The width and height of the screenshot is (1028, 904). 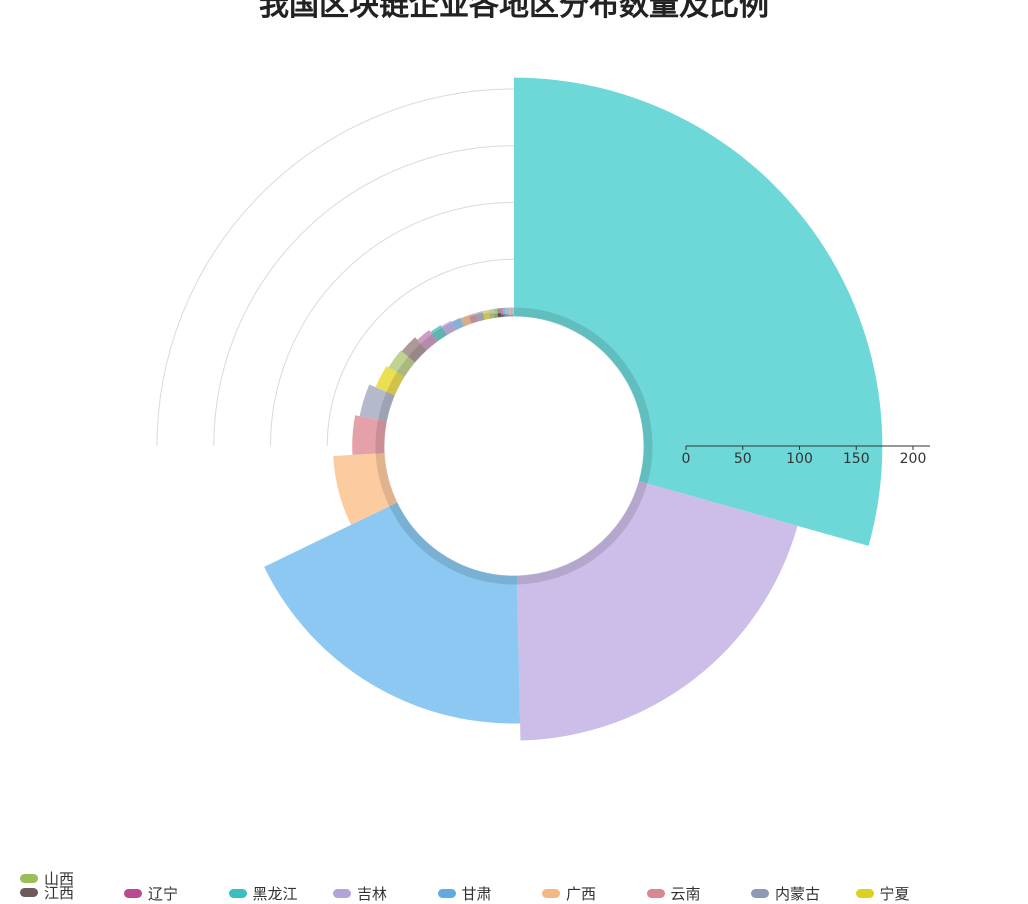 I want to click on legend-item-7: 云南, so click(x=674, y=893).